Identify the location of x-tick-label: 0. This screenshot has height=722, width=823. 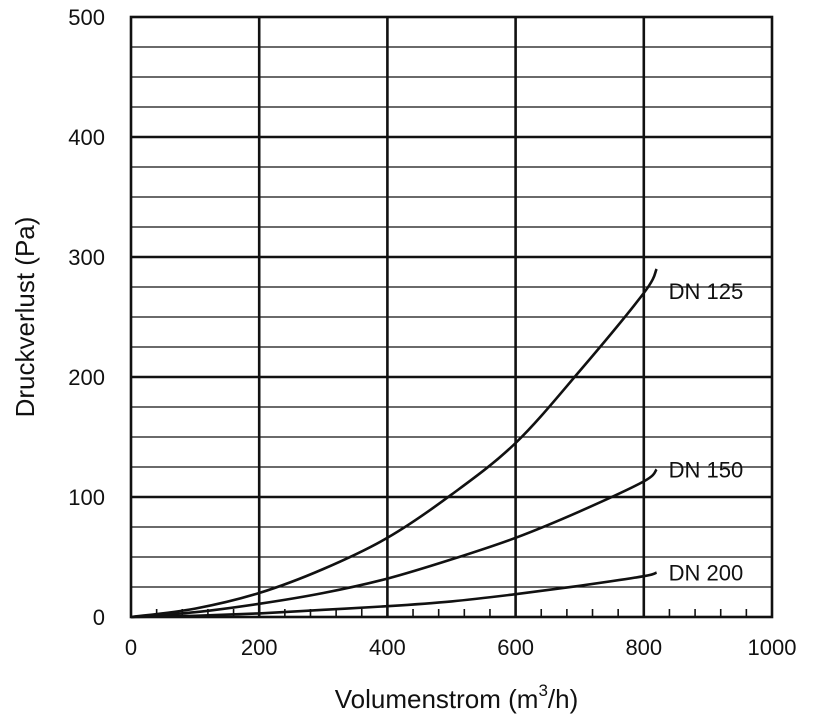
(131, 647).